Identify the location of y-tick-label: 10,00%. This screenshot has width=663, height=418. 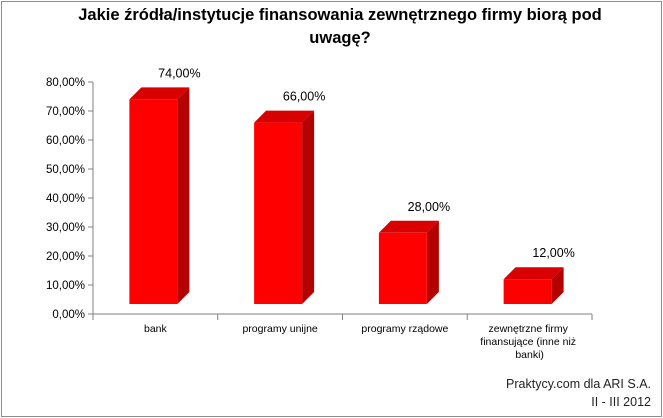
(65, 286).